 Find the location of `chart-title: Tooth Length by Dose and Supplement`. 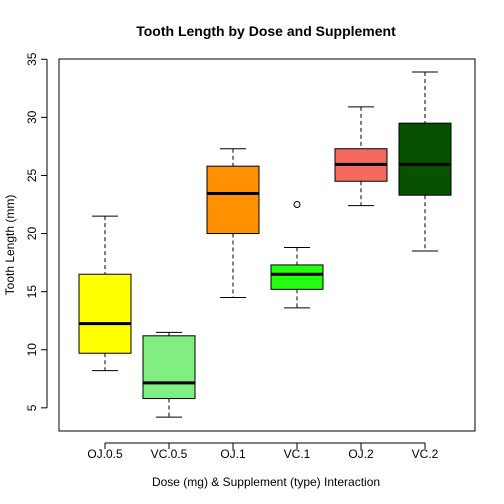

chart-title: Tooth Length by Dose and Supplement is located at coordinates (266, 31).